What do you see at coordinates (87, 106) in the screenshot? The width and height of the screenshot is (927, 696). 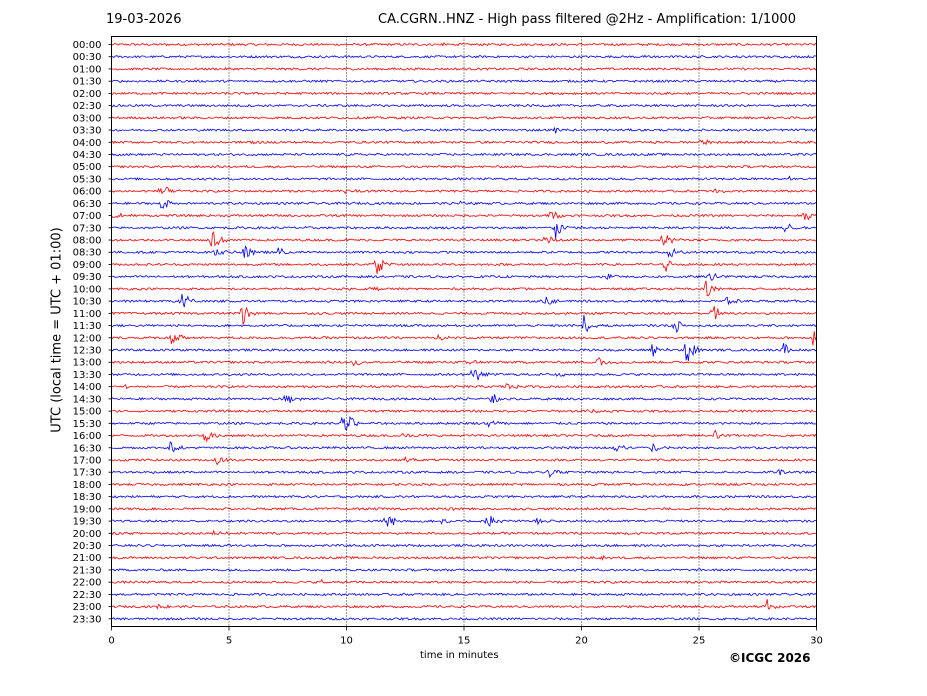 I see `y-tick-label: 02:30` at bounding box center [87, 106].